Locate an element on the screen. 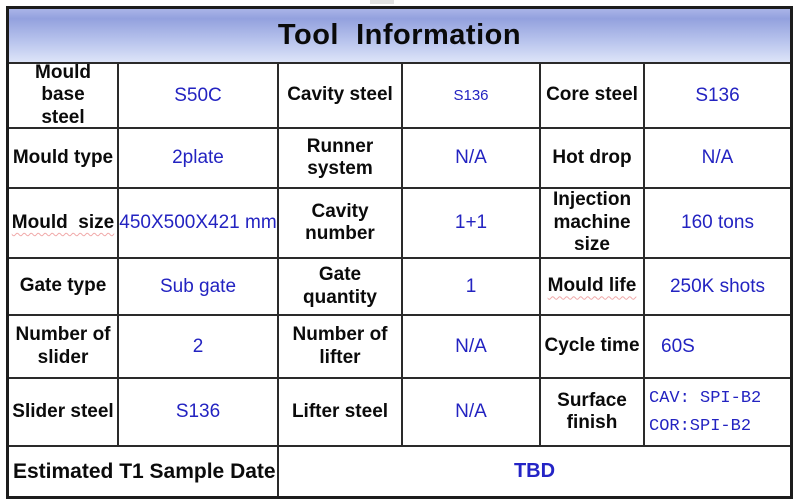 The height and width of the screenshot is (504, 800). cell-lifter-steel-value: N/A is located at coordinates (472, 413).